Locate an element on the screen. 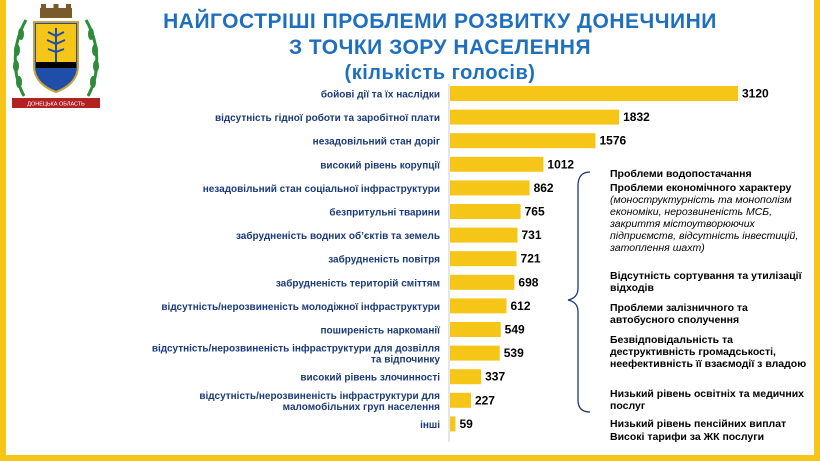 This screenshot has height=461, width=820. other-issues-brace is located at coordinates (579, 292).